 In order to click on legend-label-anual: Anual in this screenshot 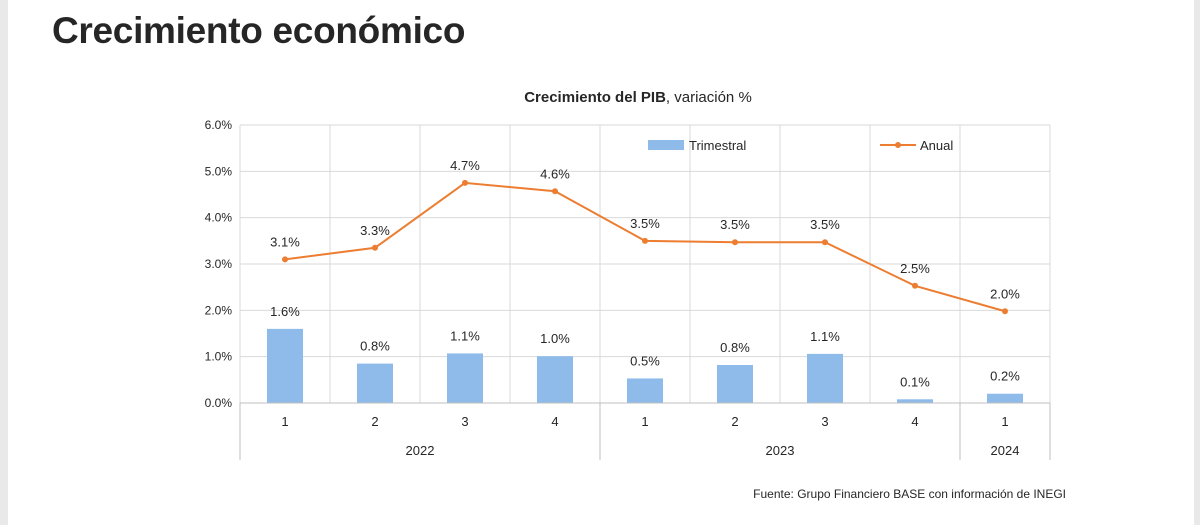, I will do `click(936, 145)`.